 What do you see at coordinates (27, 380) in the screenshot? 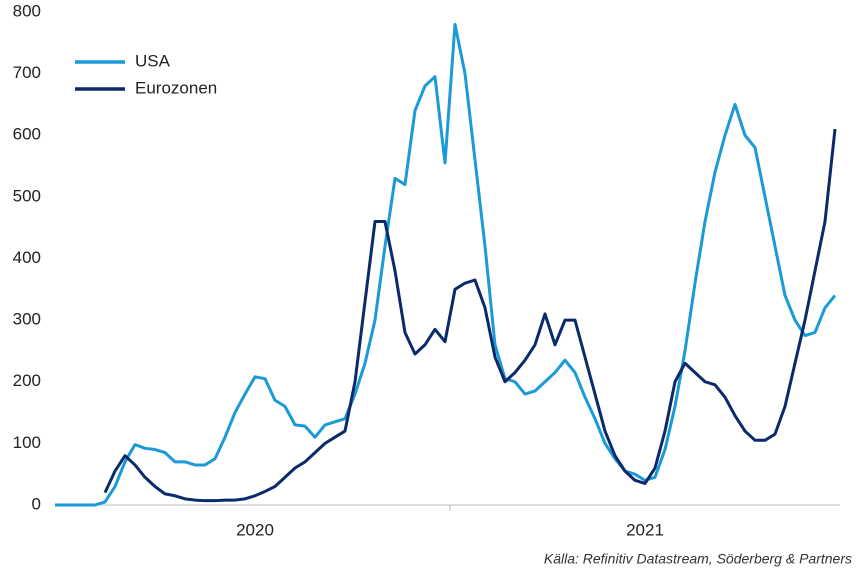
I see `y-tick-label: 200` at bounding box center [27, 380].